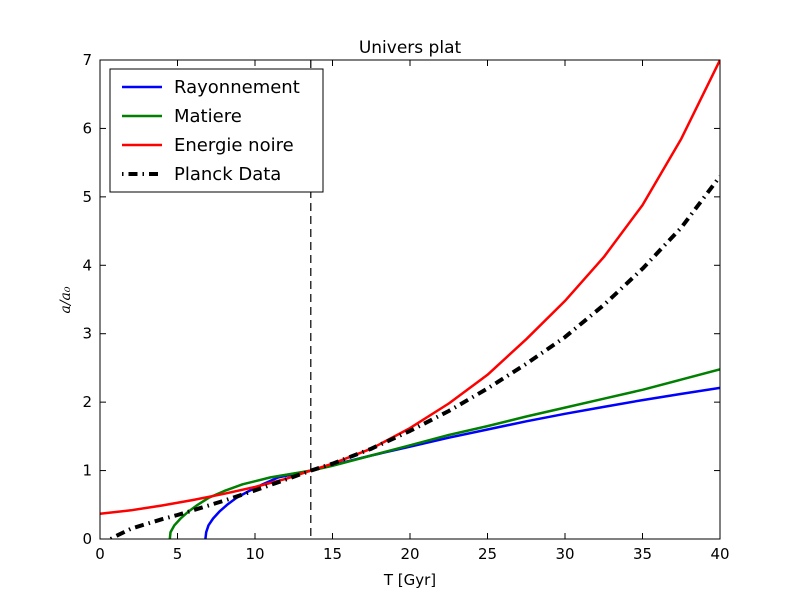  What do you see at coordinates (66, 299) in the screenshot?
I see `y-axis-label: a/a₀` at bounding box center [66, 299].